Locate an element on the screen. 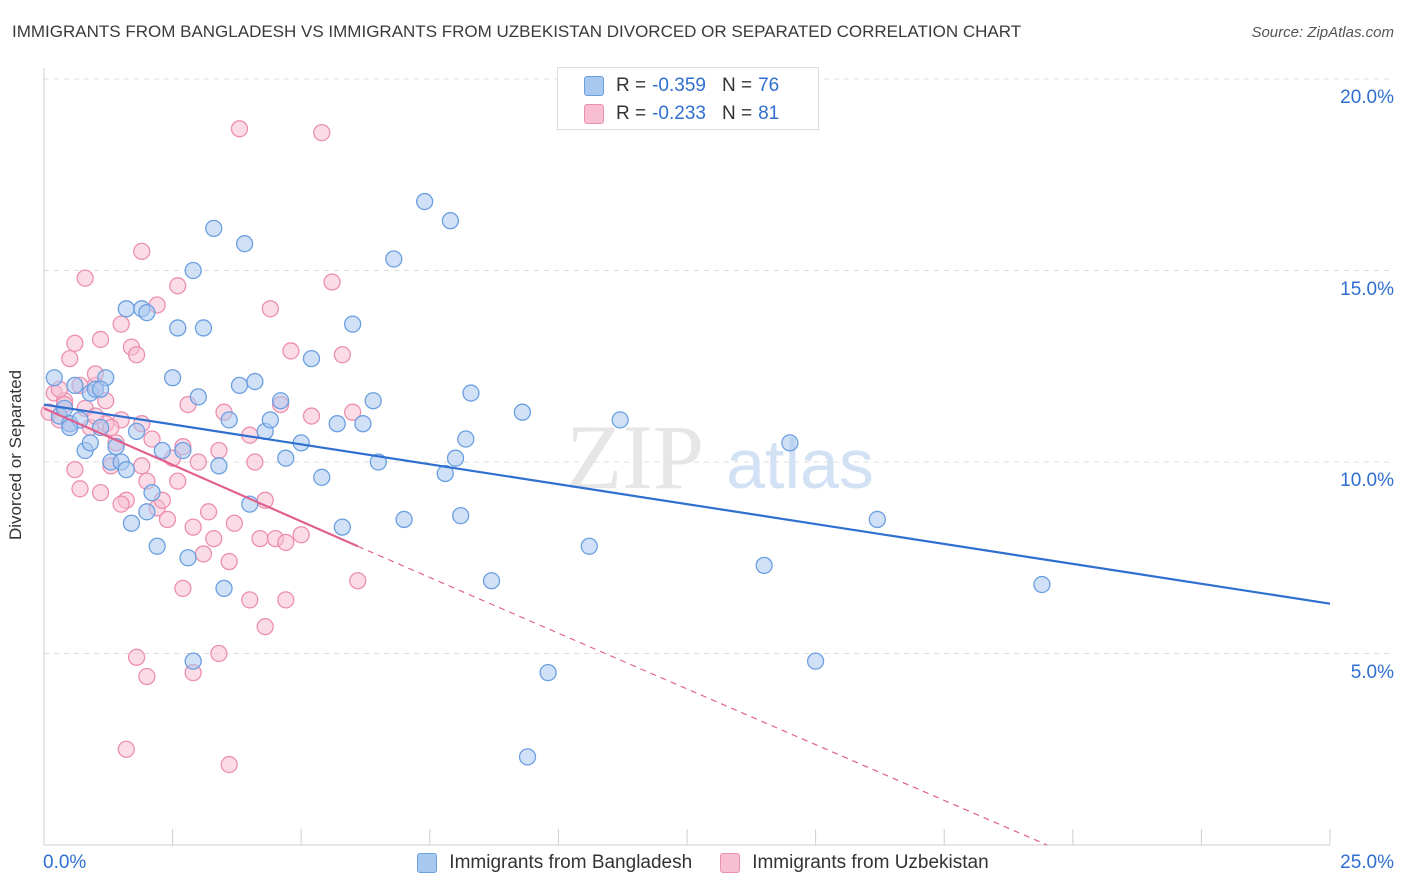  y-tick-label: 10.0% is located at coordinates (1367, 480).